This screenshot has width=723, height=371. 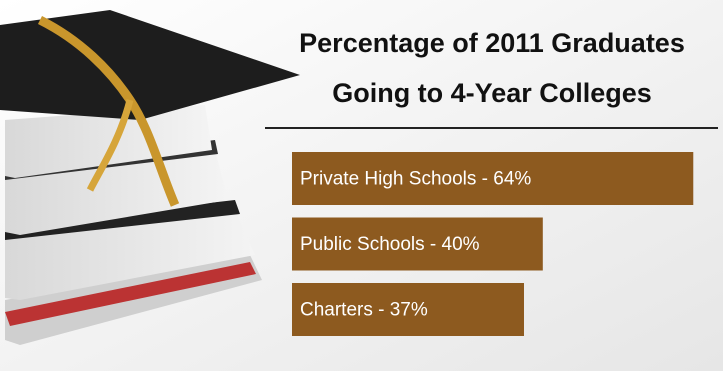 I want to click on bar-label: Public Schools - 40%, so click(x=390, y=244).